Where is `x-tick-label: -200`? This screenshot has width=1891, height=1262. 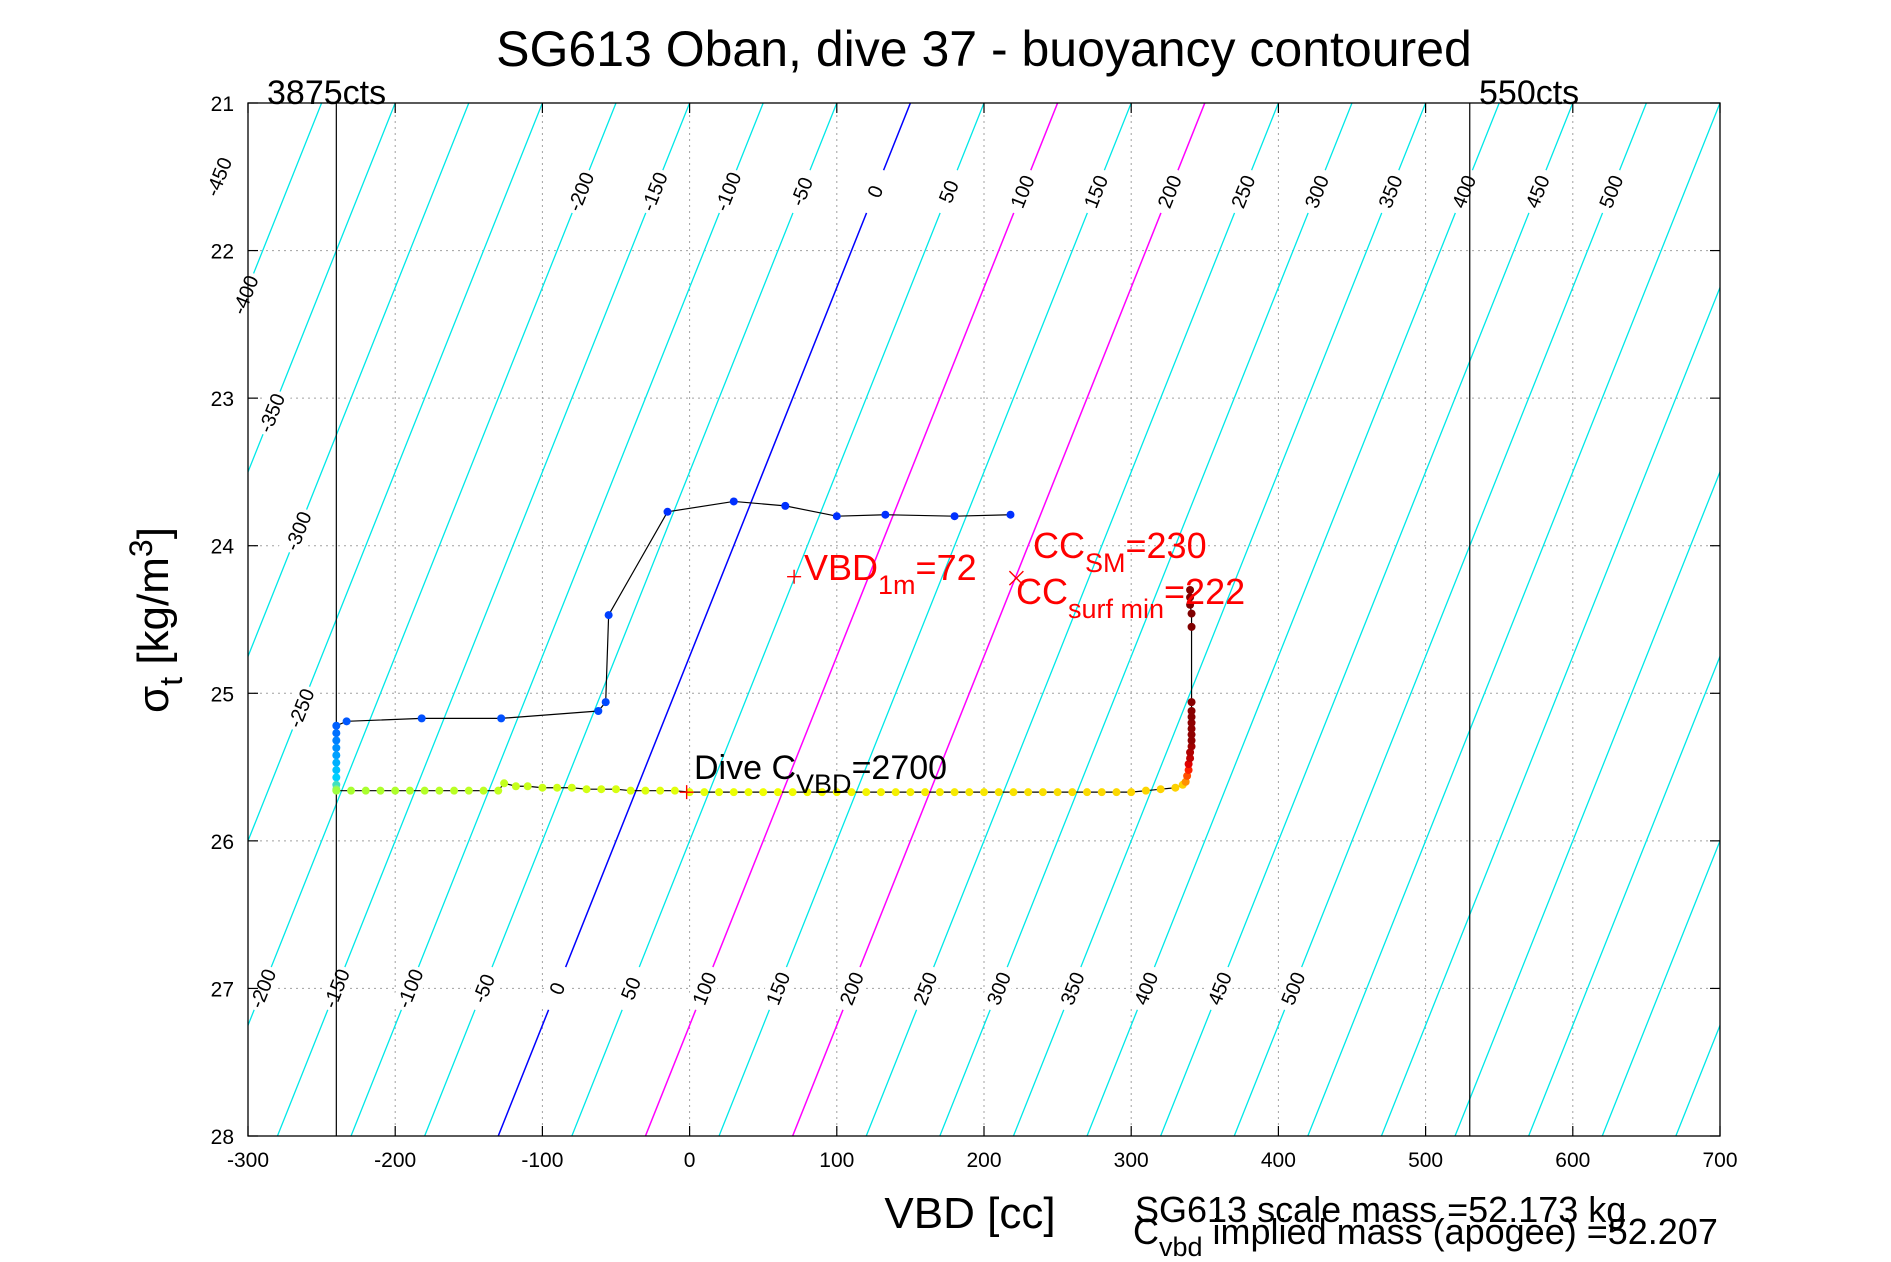 x-tick-label: -200 is located at coordinates (395, 1160).